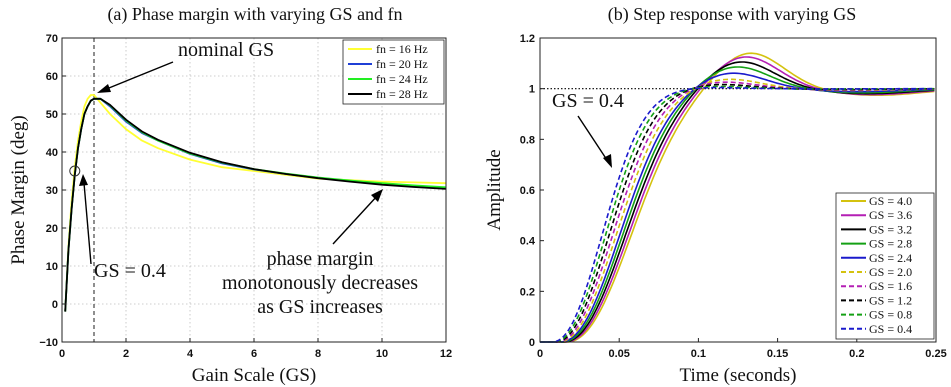 Image resolution: width=951 pixels, height=387 pixels. What do you see at coordinates (890, 315) in the screenshot?
I see `chart-b-legend-label: GS = 0.8` at bounding box center [890, 315].